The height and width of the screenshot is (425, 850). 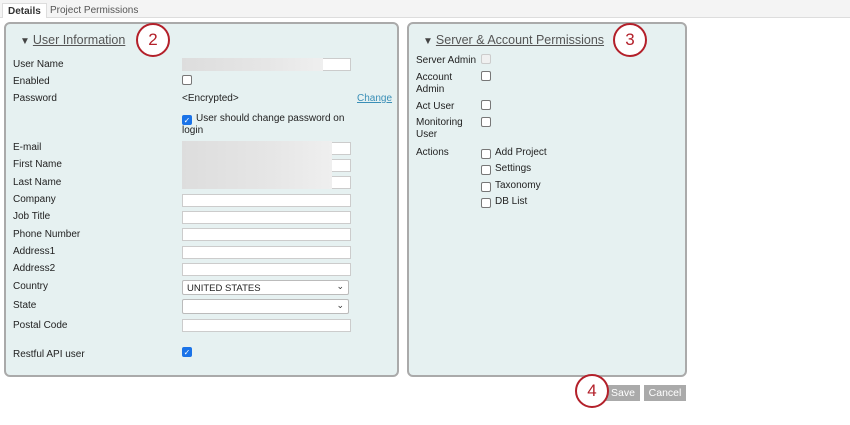 What do you see at coordinates (153, 40) in the screenshot?
I see `callout-badge-2: 2` at bounding box center [153, 40].